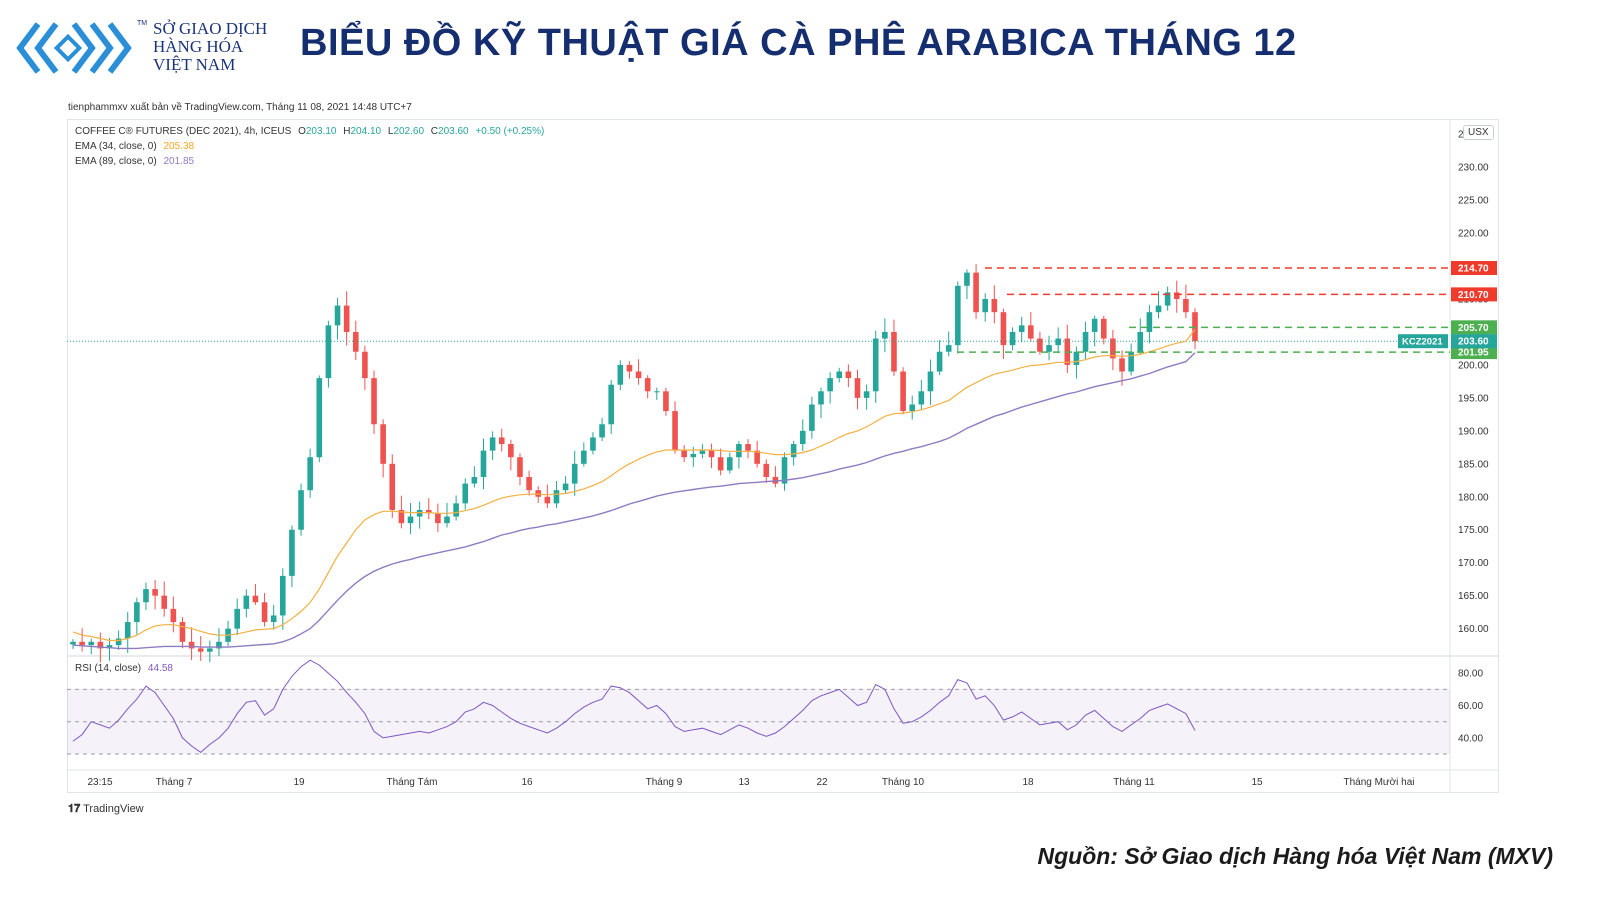 This screenshot has width=1601, height=901. What do you see at coordinates (1470, 674) in the screenshot?
I see `rsi-tick-label: 80.00` at bounding box center [1470, 674].